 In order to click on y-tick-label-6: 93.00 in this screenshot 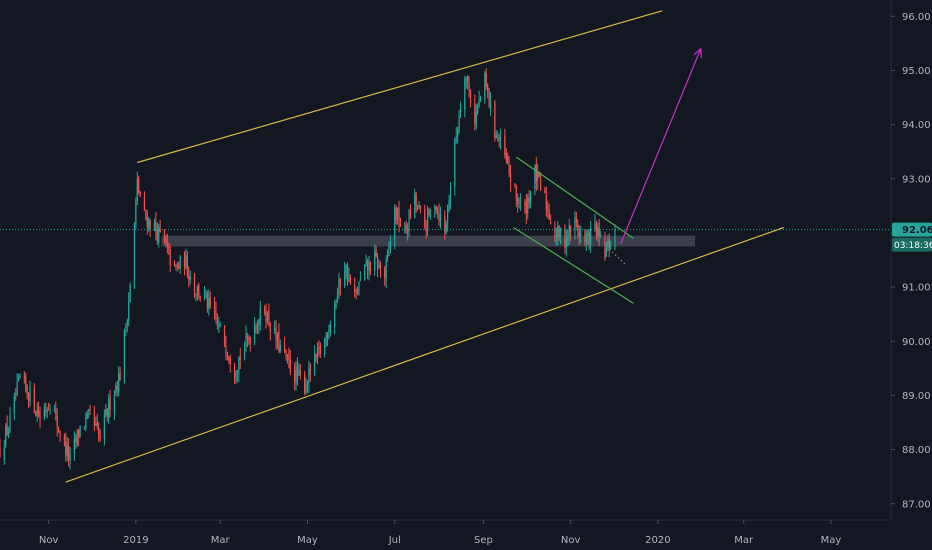, I will do `click(916, 179)`.